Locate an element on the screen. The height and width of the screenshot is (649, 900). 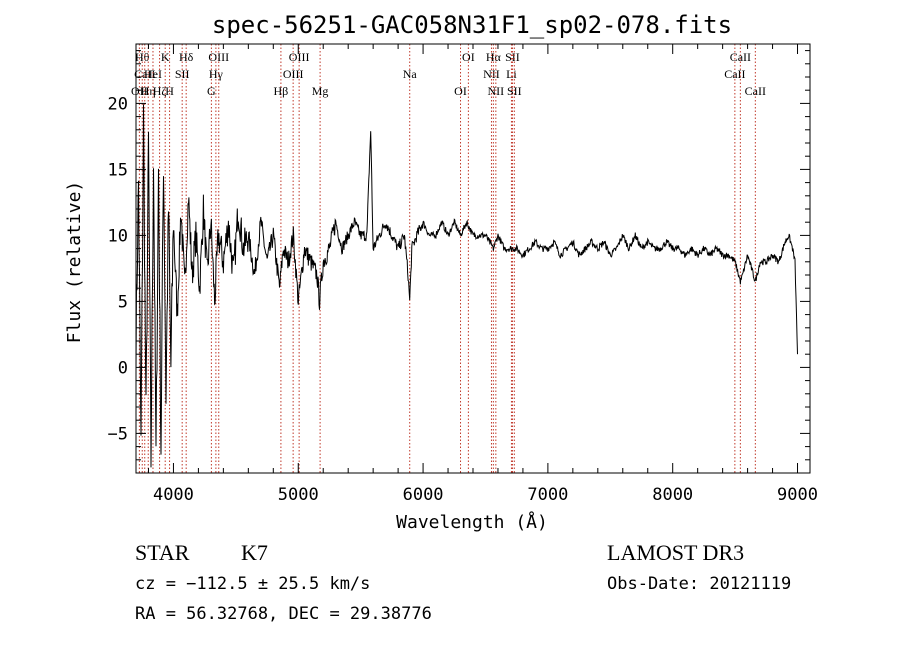
line-marker-label-28: CaII is located at coordinates (755, 91).